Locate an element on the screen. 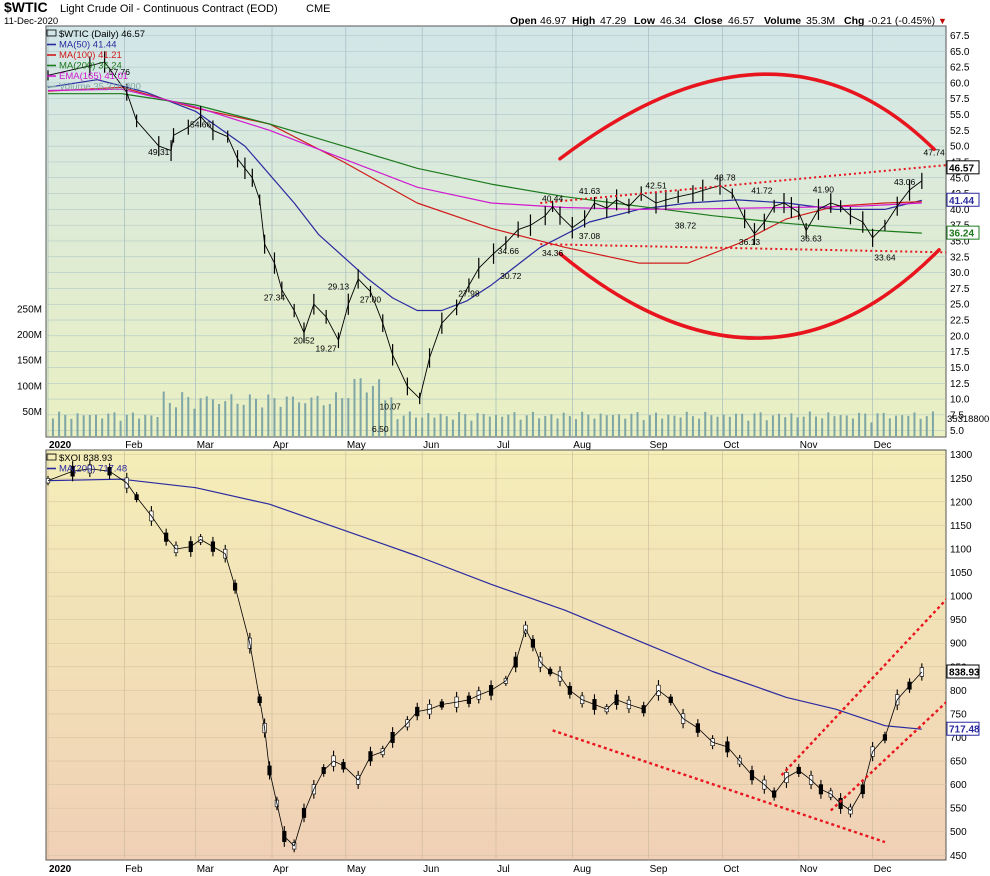  bottom-legend-entry: $XOI 838.93 is located at coordinates (85, 458).